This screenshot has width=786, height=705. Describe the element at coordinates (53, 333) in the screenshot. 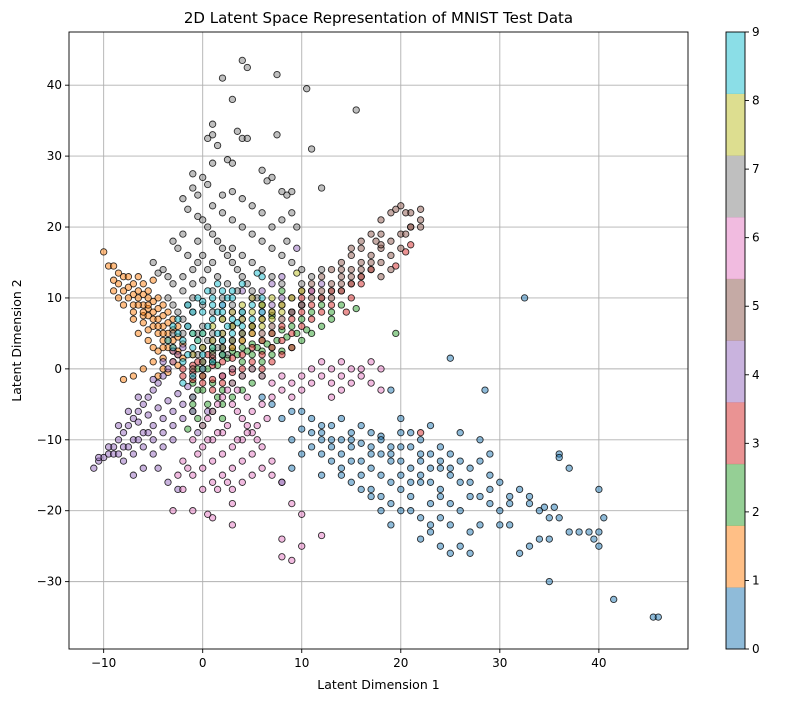

I see `y-axis-ticks: −30 −20 −10 0 10 20 30 40` at that location.